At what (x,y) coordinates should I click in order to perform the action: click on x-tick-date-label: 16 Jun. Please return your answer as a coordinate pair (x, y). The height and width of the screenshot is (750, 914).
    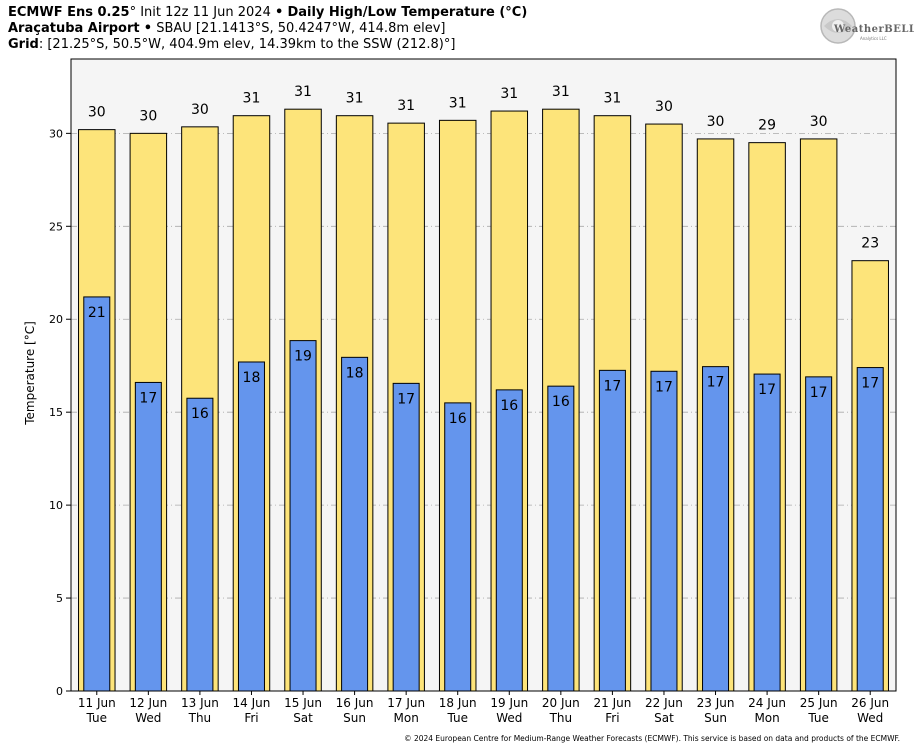
    Looking at the image, I should click on (355, 703).